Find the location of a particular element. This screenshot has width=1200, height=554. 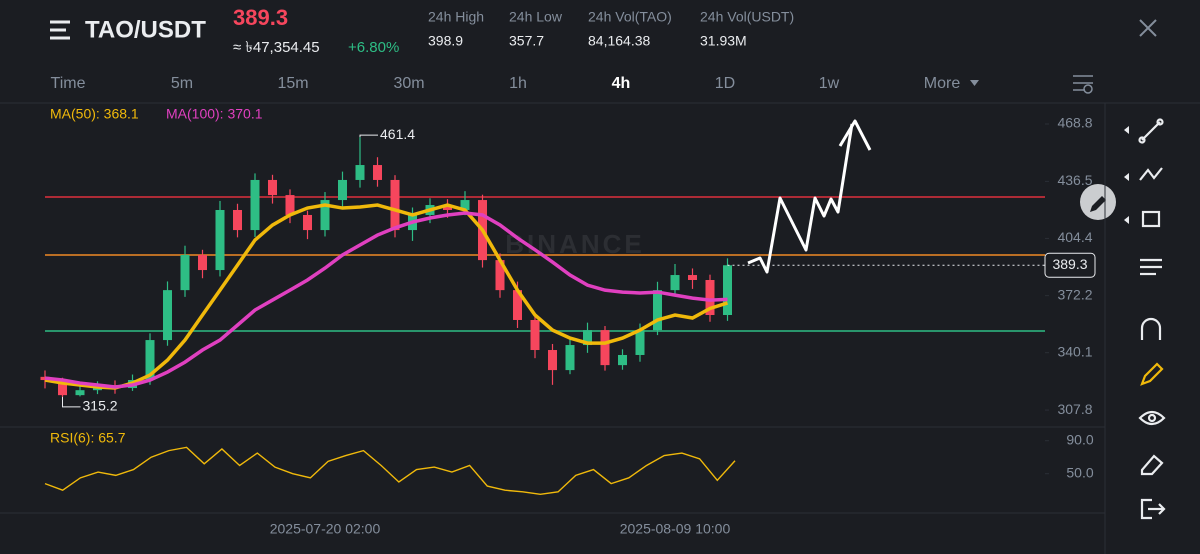

y-tick-label: 436.5 is located at coordinates (1074, 180).